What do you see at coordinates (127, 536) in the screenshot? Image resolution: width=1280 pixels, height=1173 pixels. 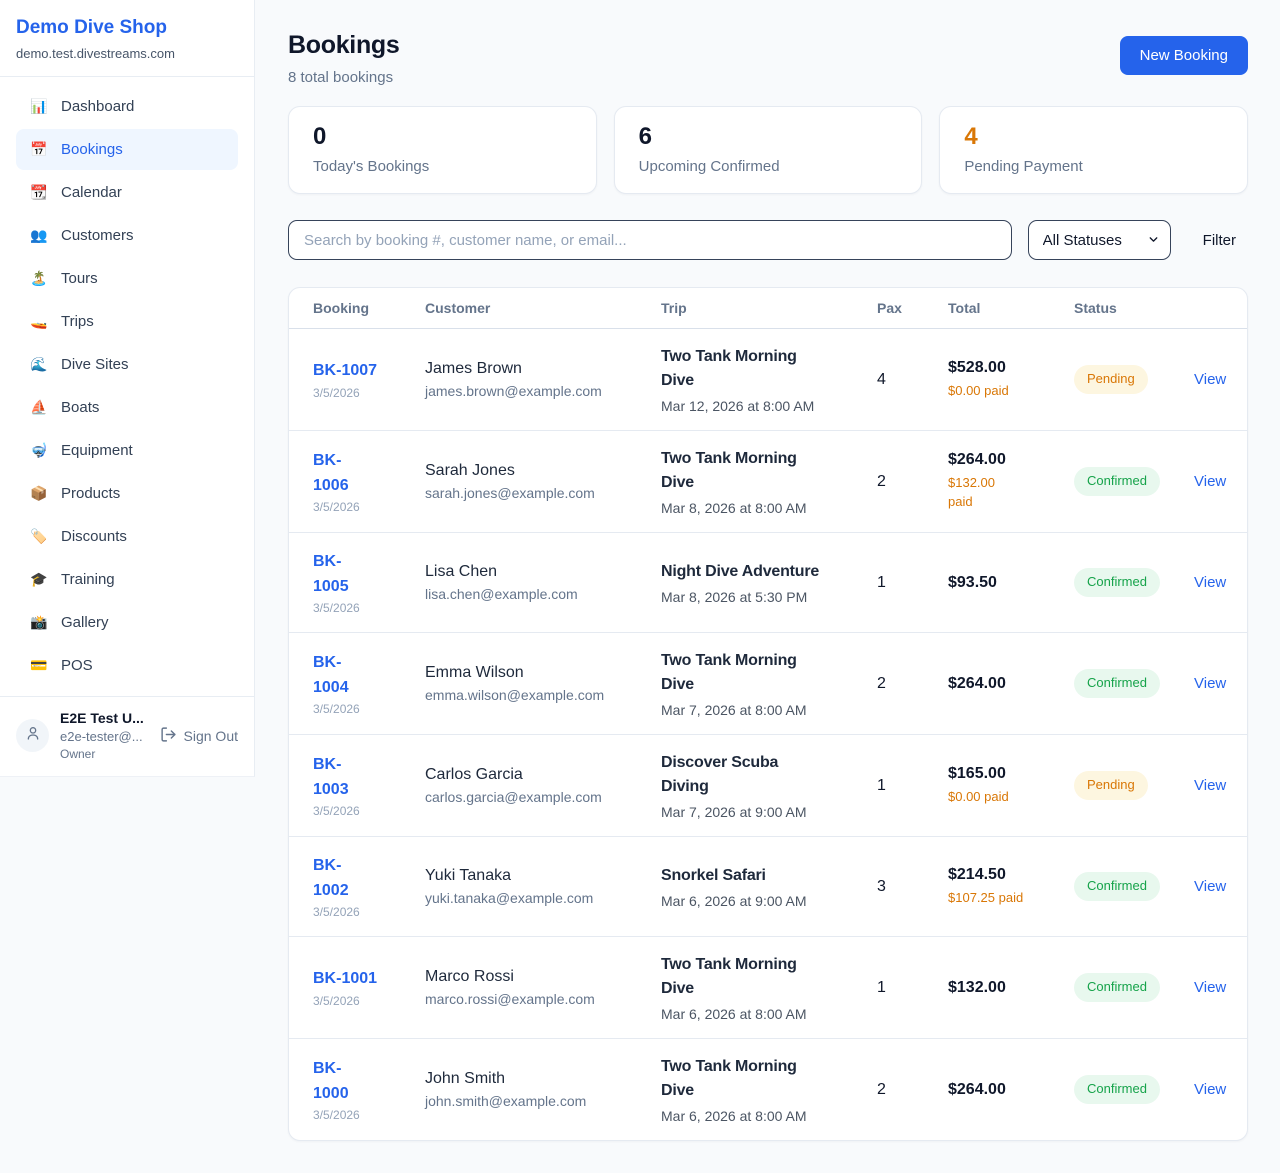 I see `sidebar-item-discounts: 🏷️ Discounts` at bounding box center [127, 536].